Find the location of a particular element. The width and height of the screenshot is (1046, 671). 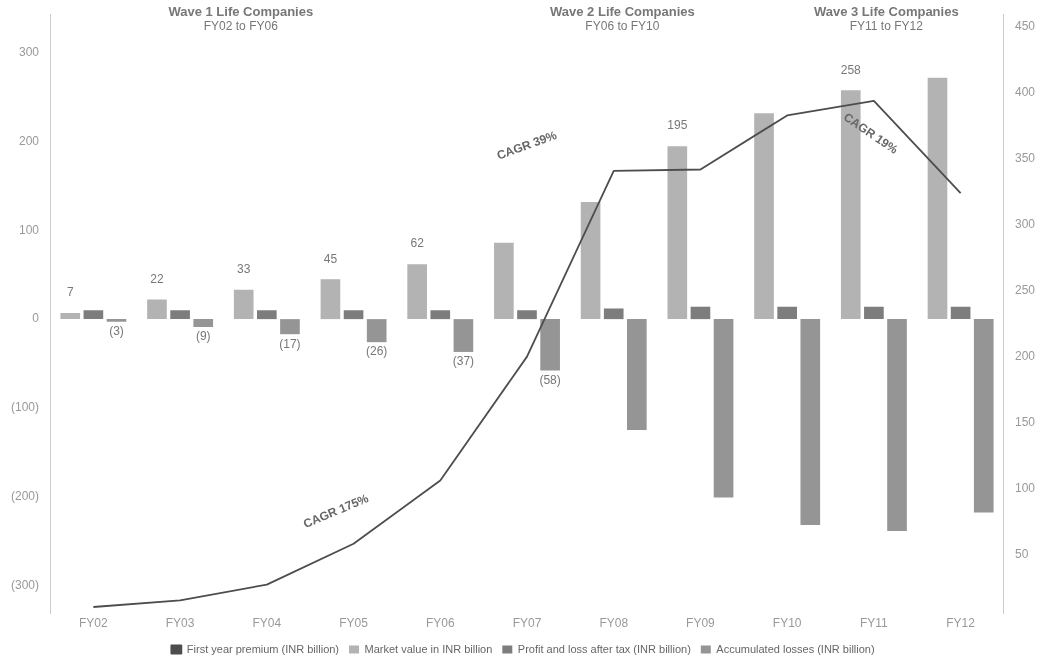

y2-tick-label: 150 is located at coordinates (1025, 421).